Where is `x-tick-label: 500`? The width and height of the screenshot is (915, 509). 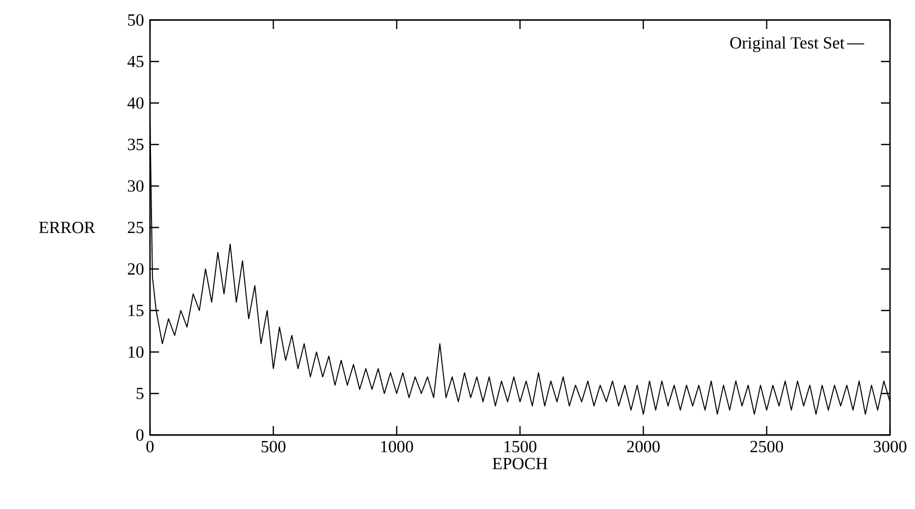
x-tick-label: 500 is located at coordinates (274, 446).